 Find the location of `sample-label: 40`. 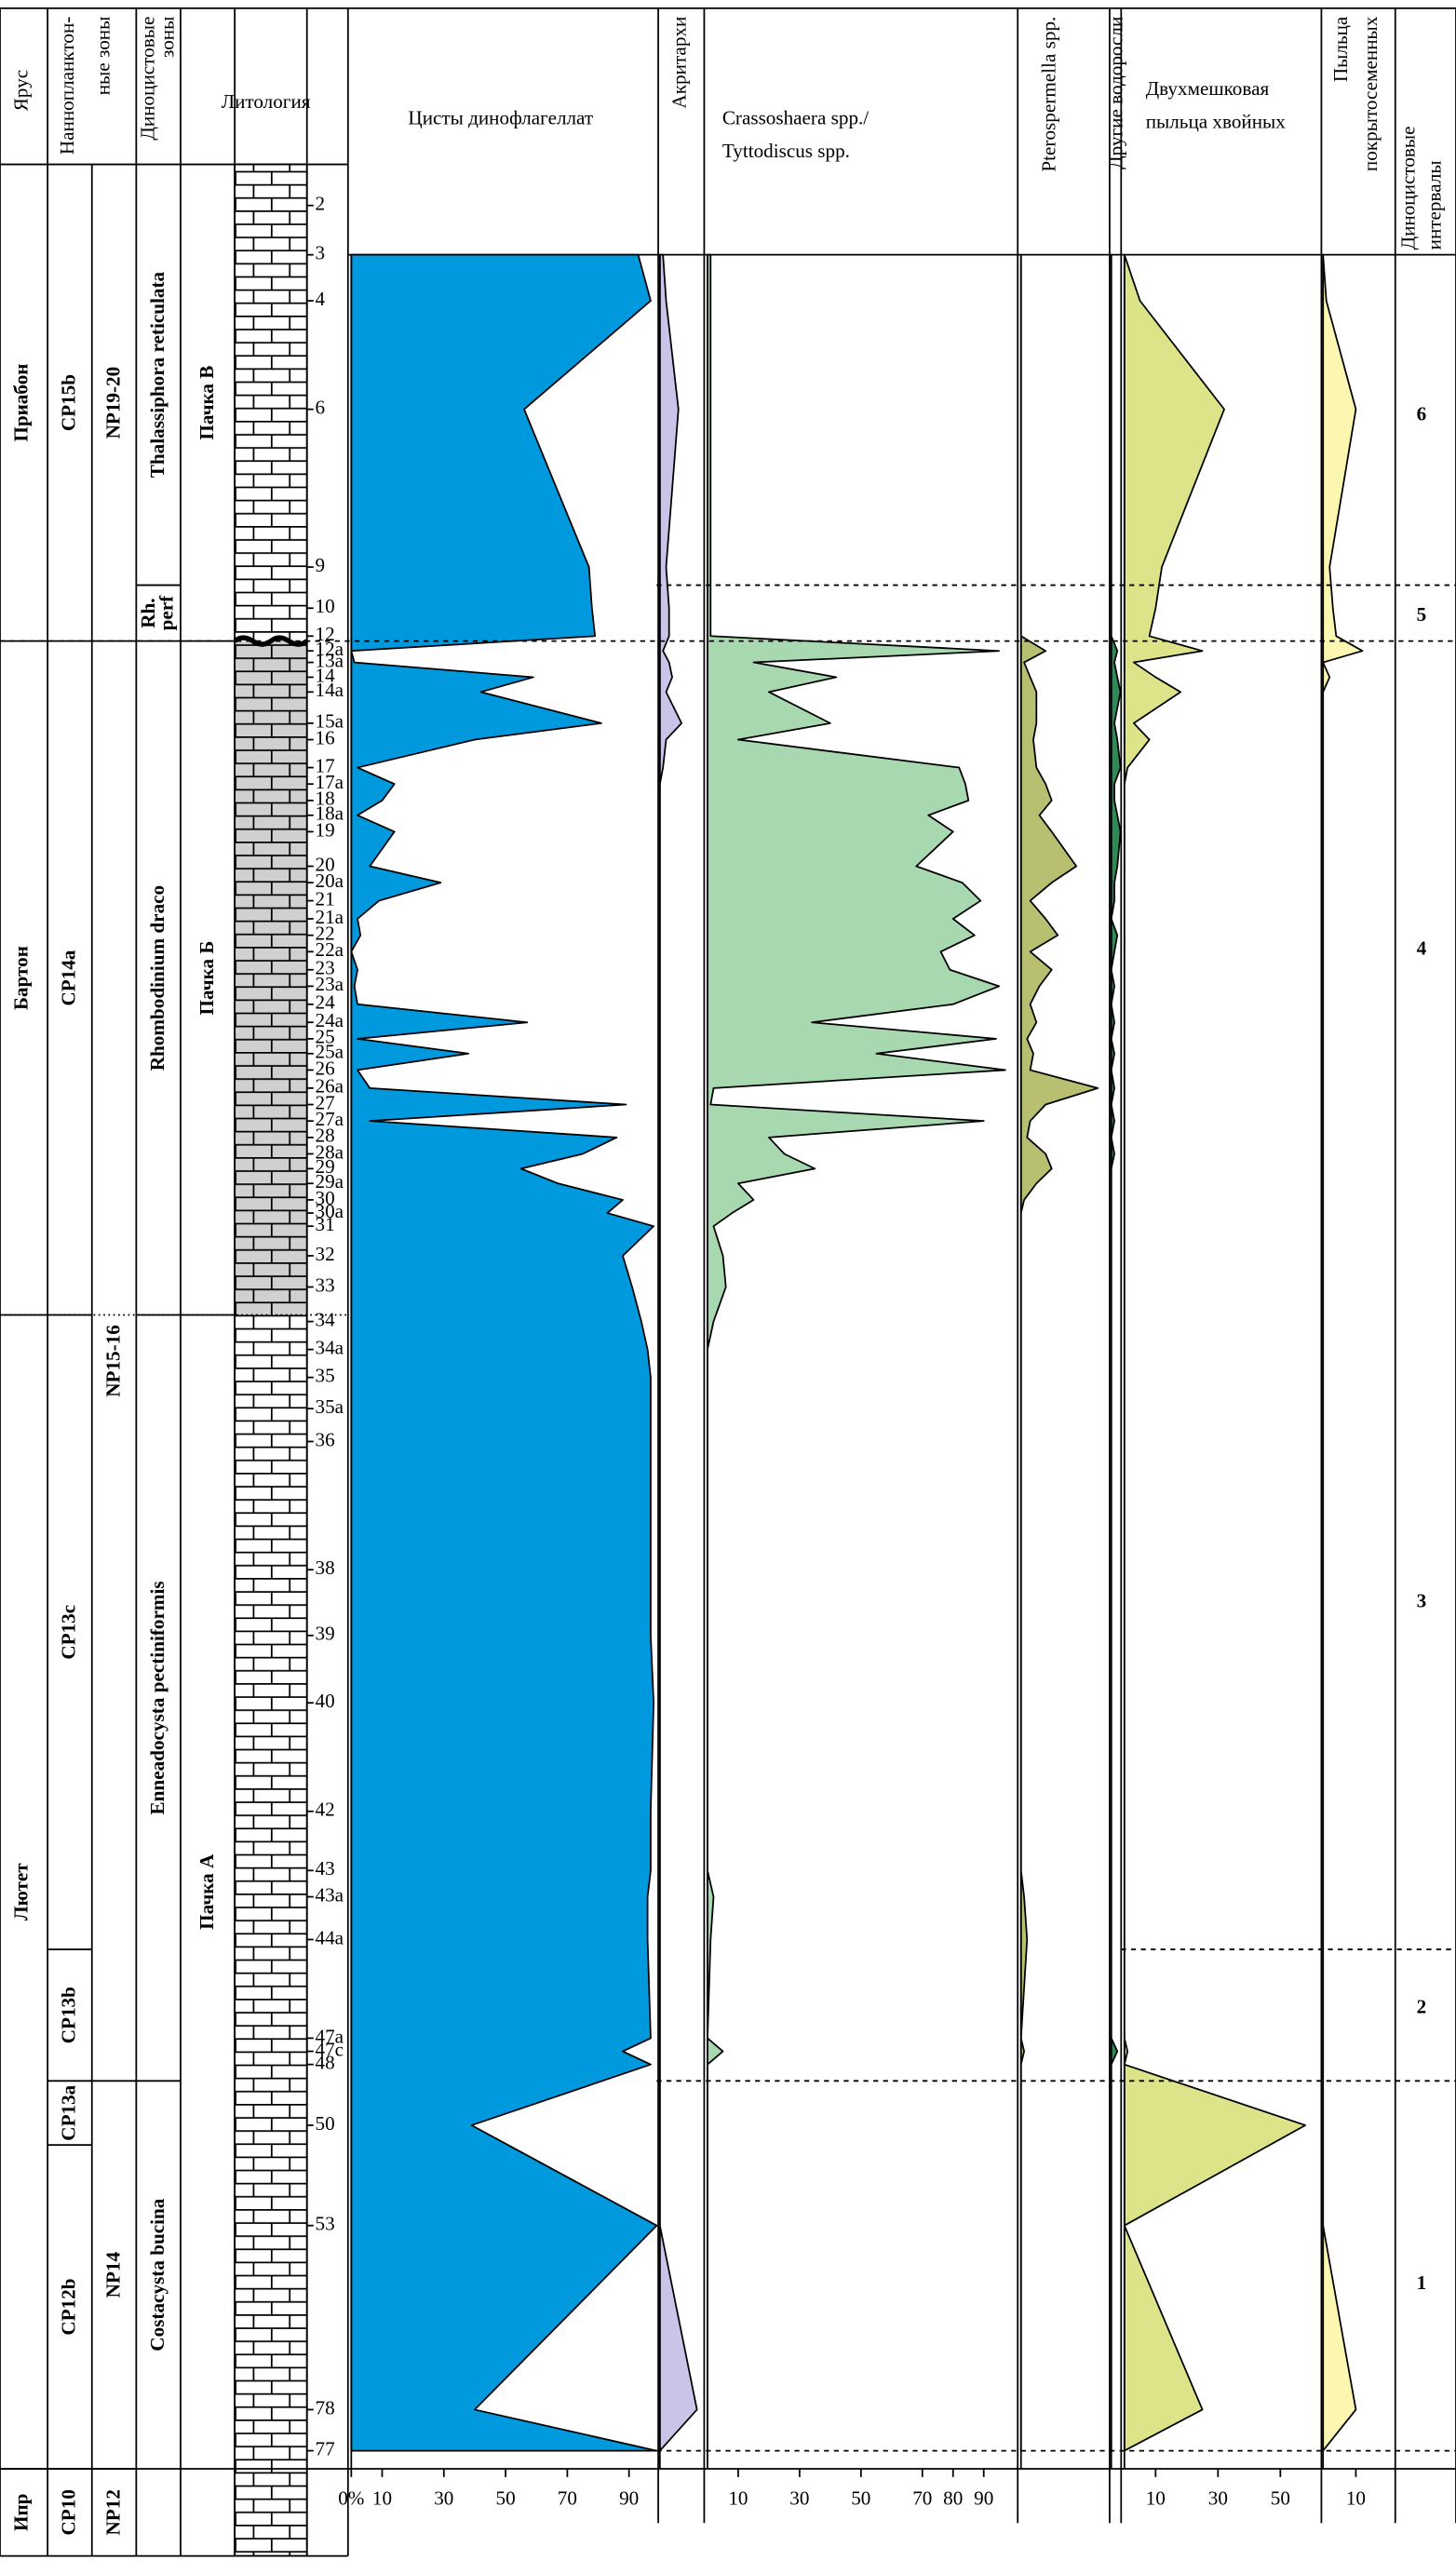

sample-label: 40 is located at coordinates (325, 1701).